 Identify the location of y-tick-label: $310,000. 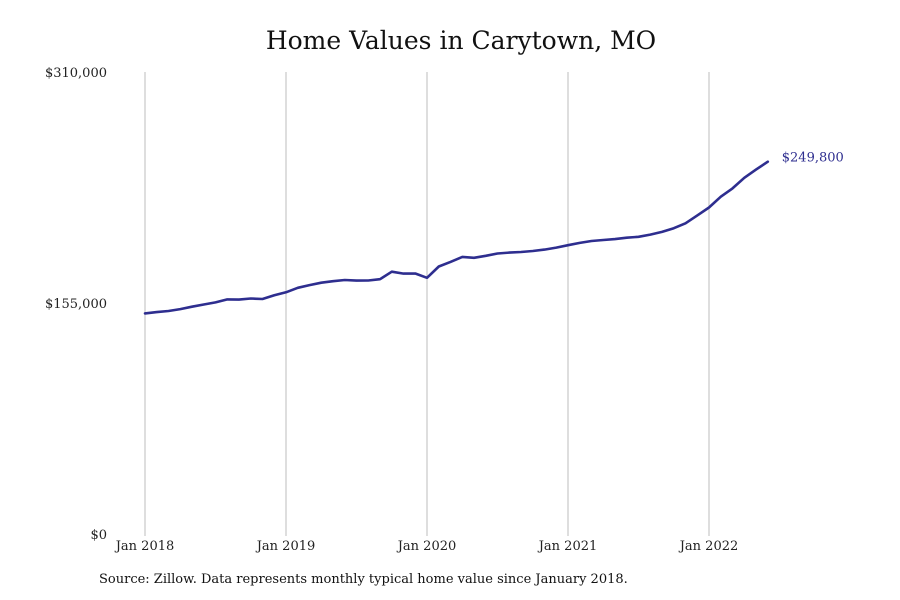
(76, 73).